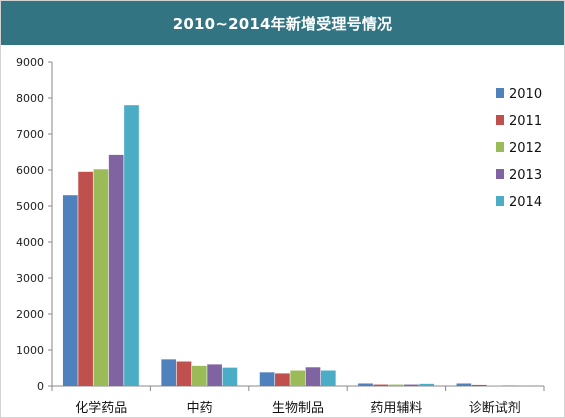  I want to click on y-tick-label: 2000, so click(30, 314).